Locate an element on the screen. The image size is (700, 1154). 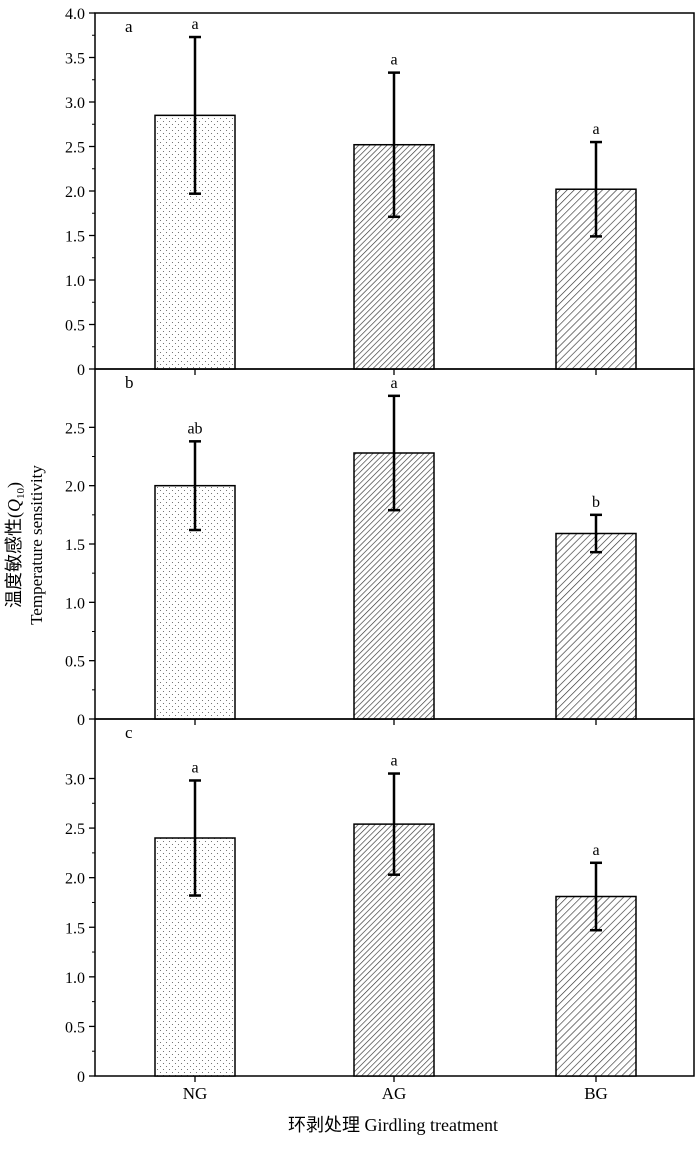
x-tick-label-BG: BG is located at coordinates (596, 1093).